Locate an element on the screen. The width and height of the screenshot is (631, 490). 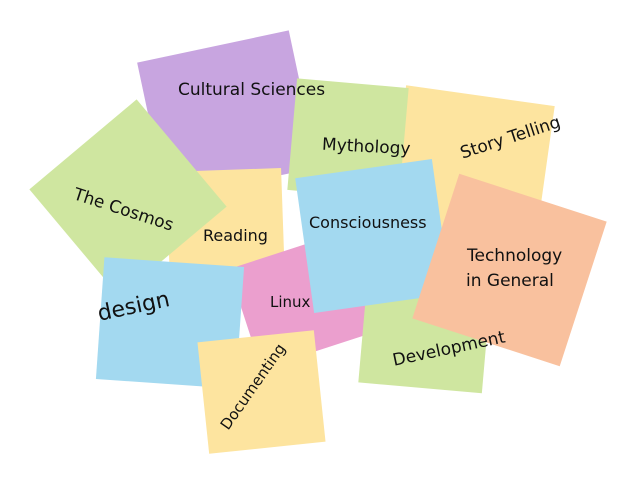
label-consciousness: Consciousness is located at coordinates (368, 222).